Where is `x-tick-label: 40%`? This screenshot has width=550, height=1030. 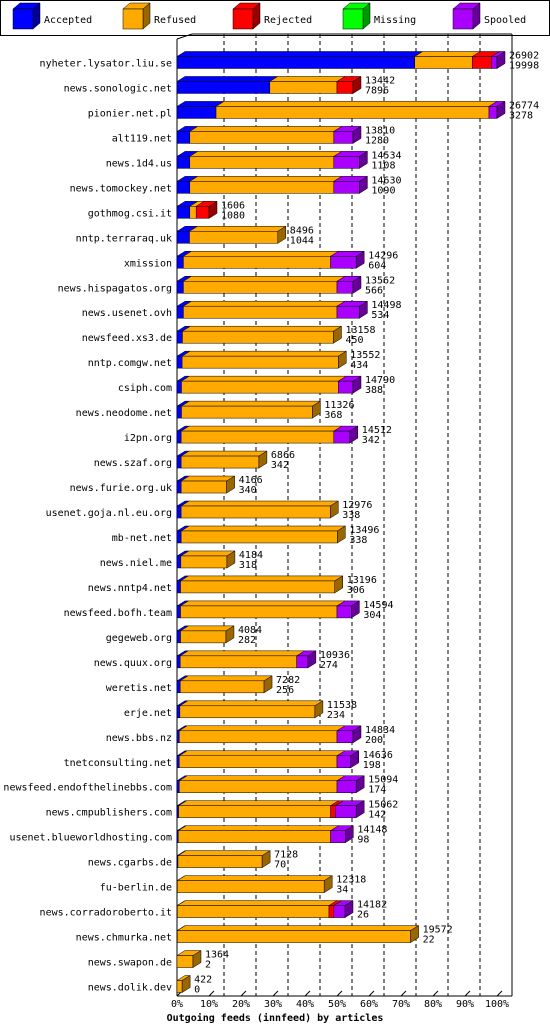 x-tick-label: 40% is located at coordinates (305, 1004).